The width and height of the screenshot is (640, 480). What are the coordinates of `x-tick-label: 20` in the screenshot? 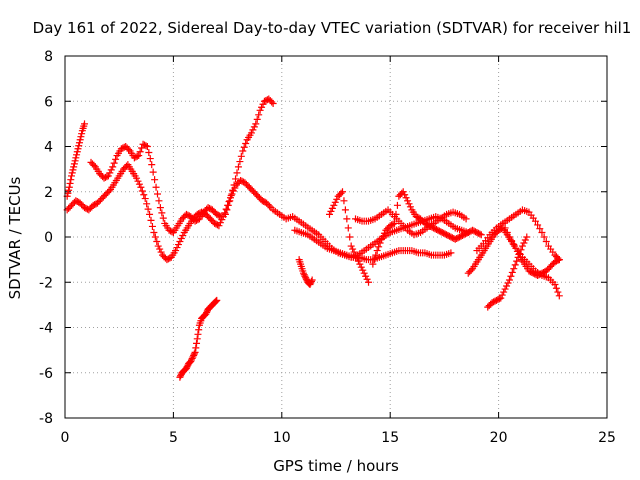 It's located at (499, 438).